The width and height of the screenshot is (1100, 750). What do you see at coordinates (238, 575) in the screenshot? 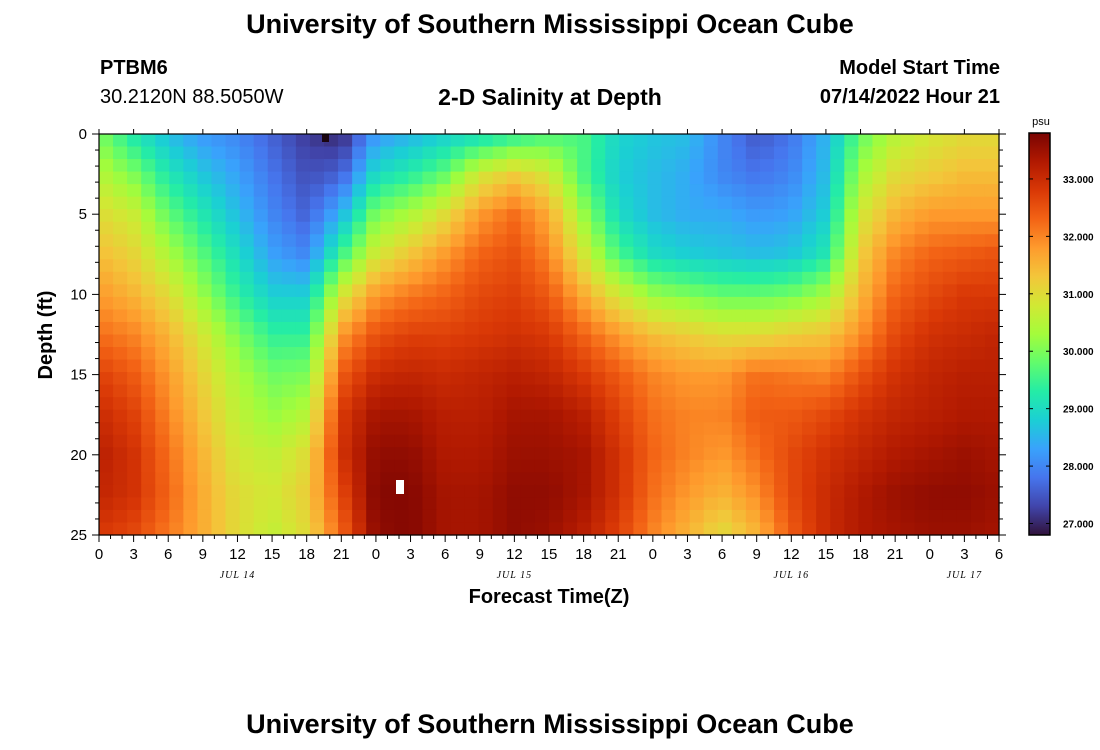
I see `x-date-label: JUL 14` at bounding box center [238, 575].